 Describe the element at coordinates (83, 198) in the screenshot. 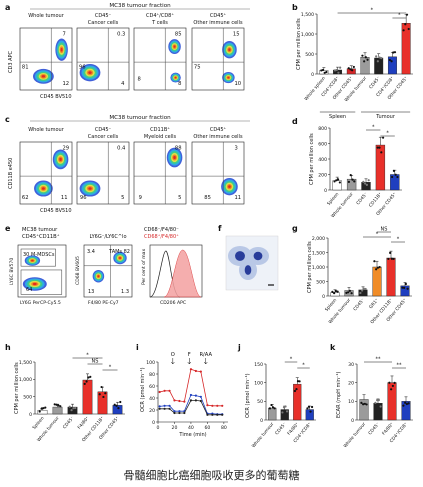

I see `panel-c-quadrant-value: 96` at that location.